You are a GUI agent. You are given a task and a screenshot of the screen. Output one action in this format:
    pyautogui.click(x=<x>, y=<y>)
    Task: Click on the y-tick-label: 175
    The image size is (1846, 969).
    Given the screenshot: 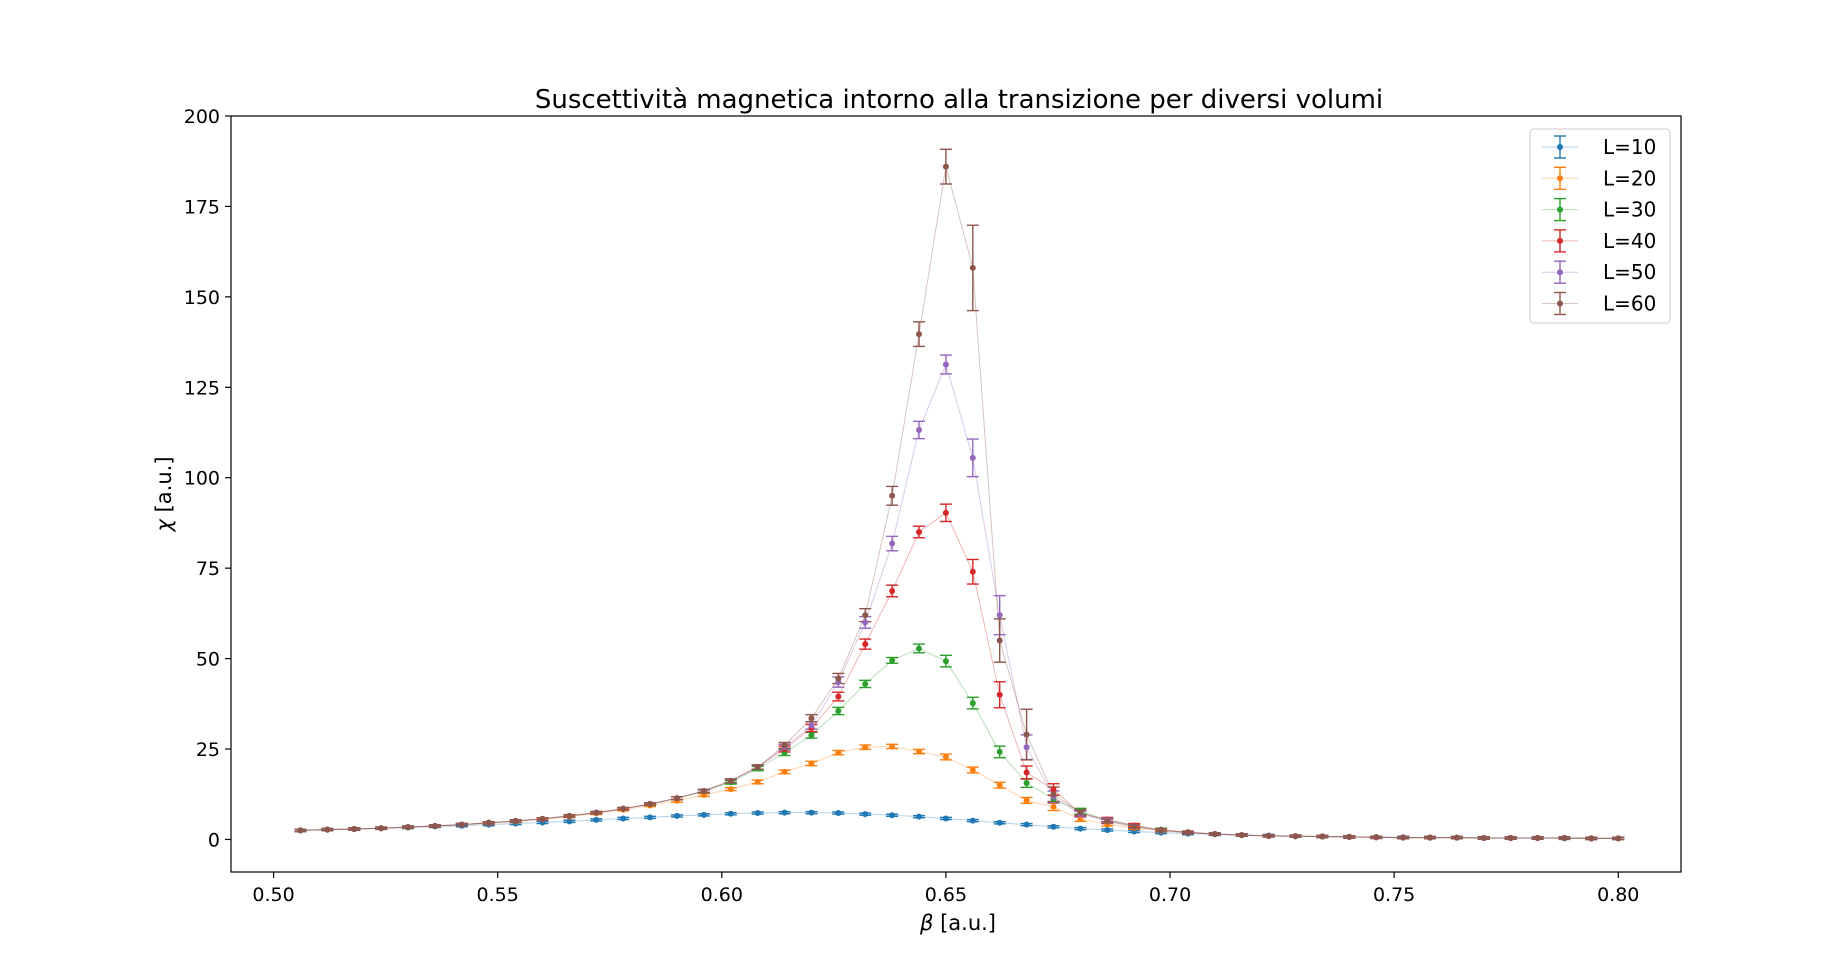 What is the action you would take?
    pyautogui.click(x=202, y=207)
    